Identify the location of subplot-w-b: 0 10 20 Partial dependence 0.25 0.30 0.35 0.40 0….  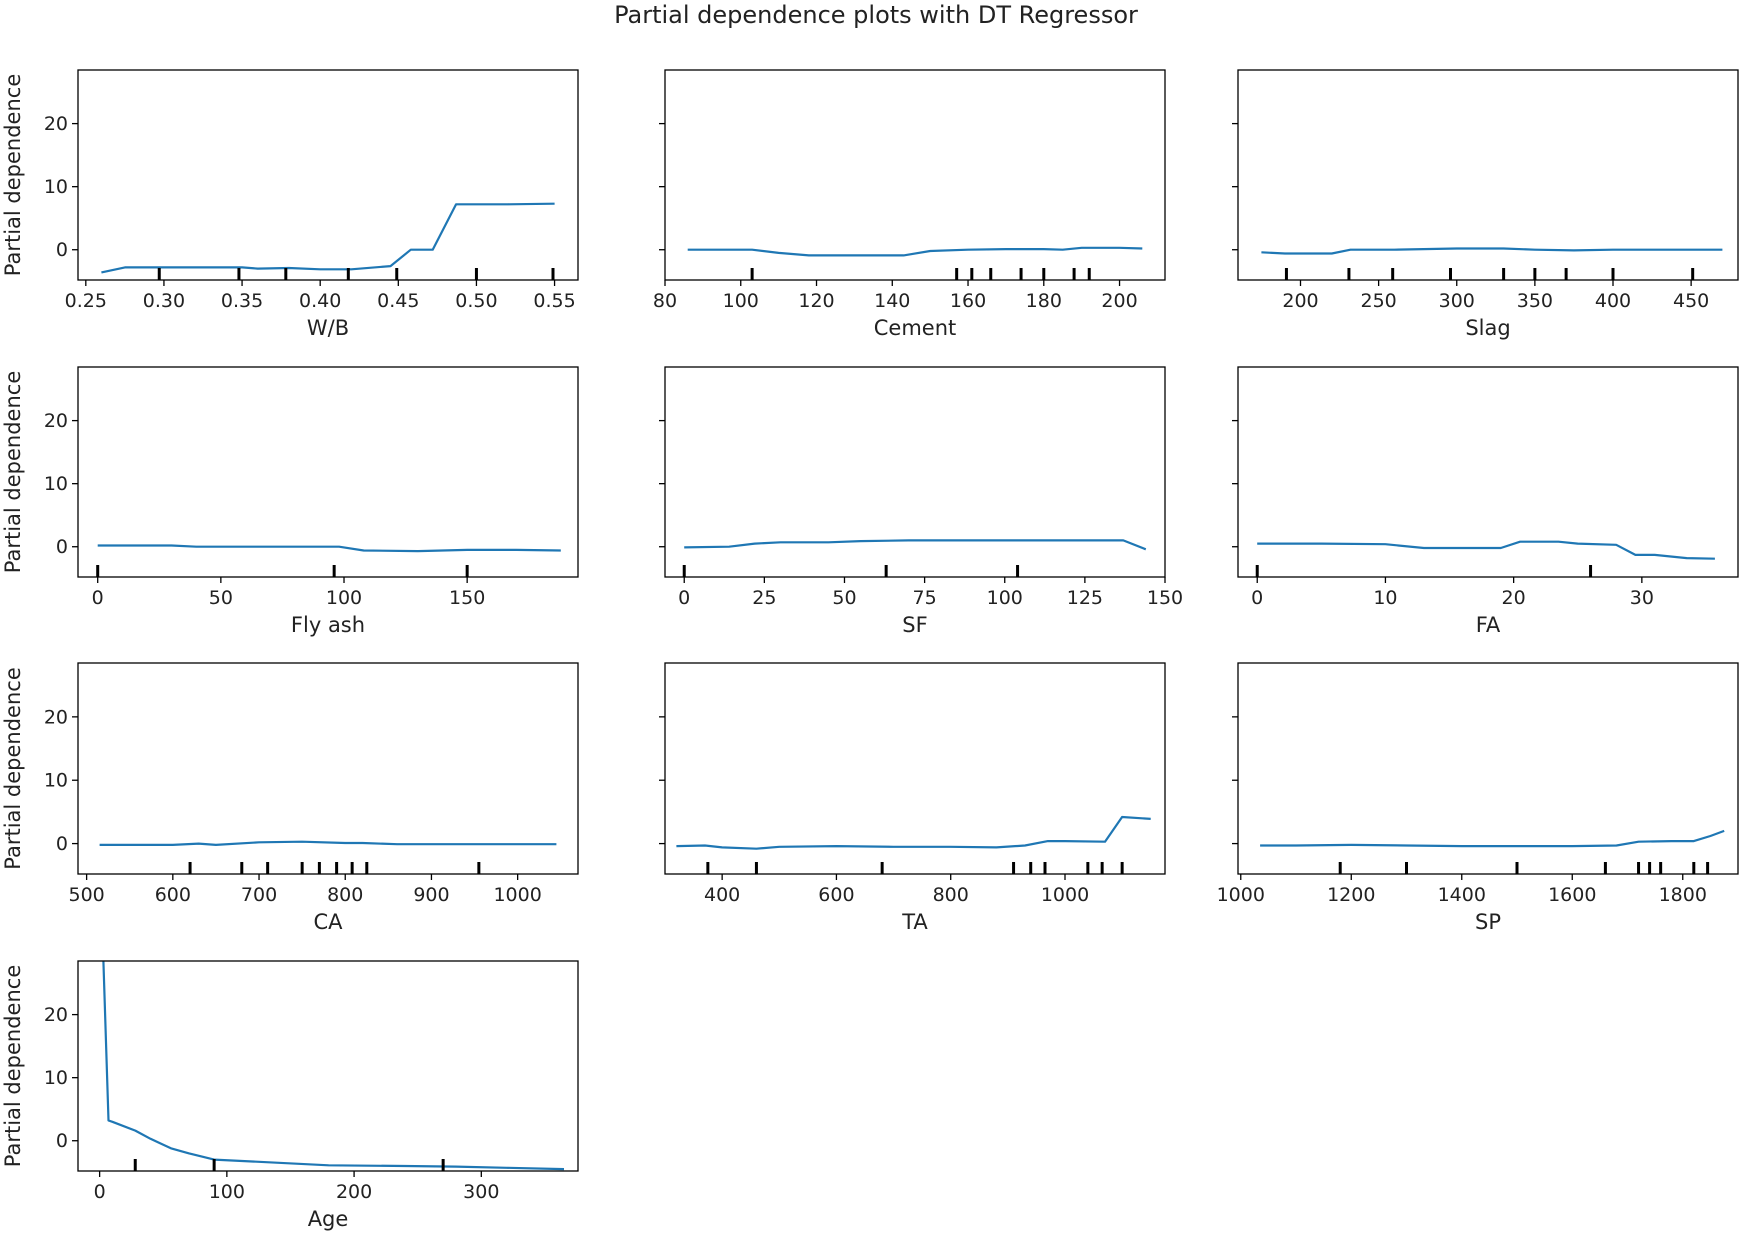
(290, 204).